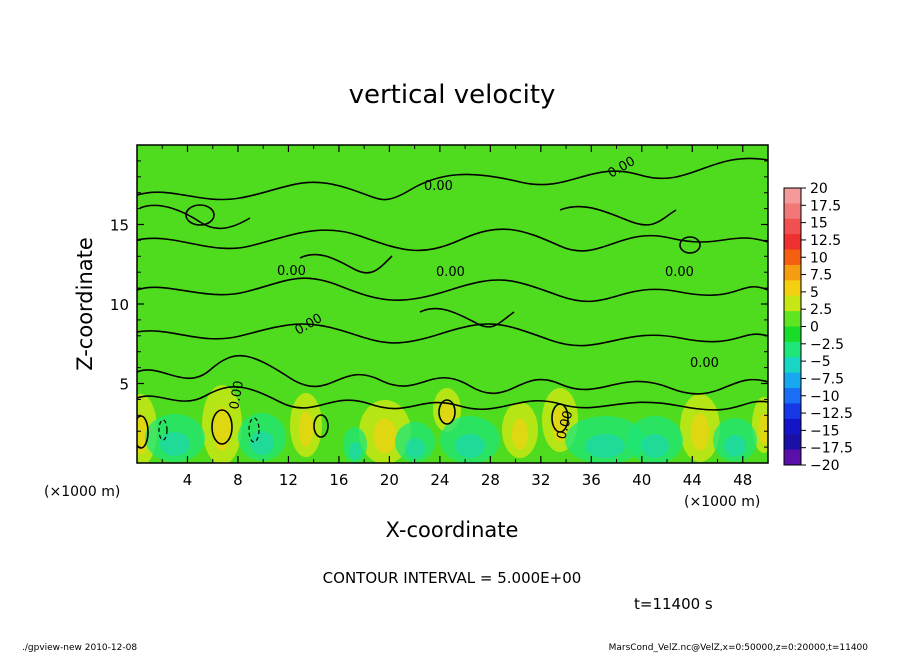 The image size is (904, 654). I want to click on colorbar-label: 5, so click(814, 293).